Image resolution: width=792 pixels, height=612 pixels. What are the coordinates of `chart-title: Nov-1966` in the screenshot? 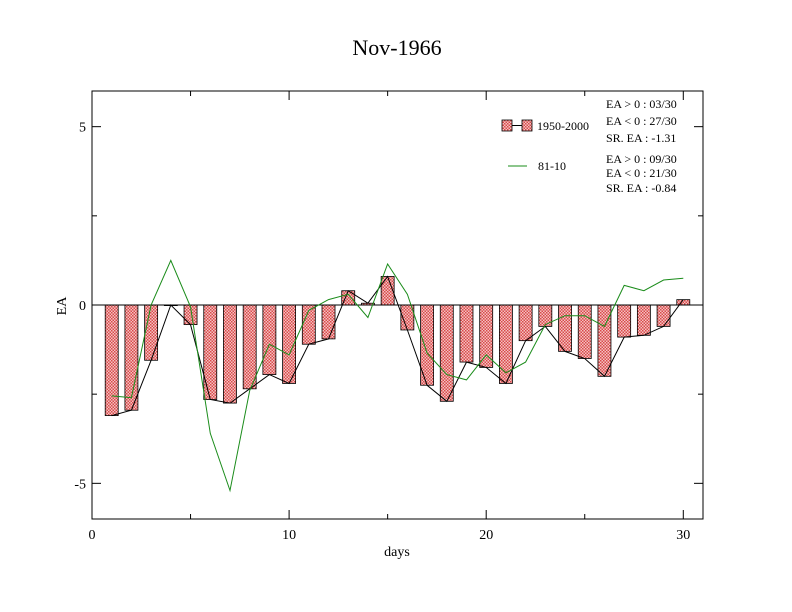 It's located at (396, 47).